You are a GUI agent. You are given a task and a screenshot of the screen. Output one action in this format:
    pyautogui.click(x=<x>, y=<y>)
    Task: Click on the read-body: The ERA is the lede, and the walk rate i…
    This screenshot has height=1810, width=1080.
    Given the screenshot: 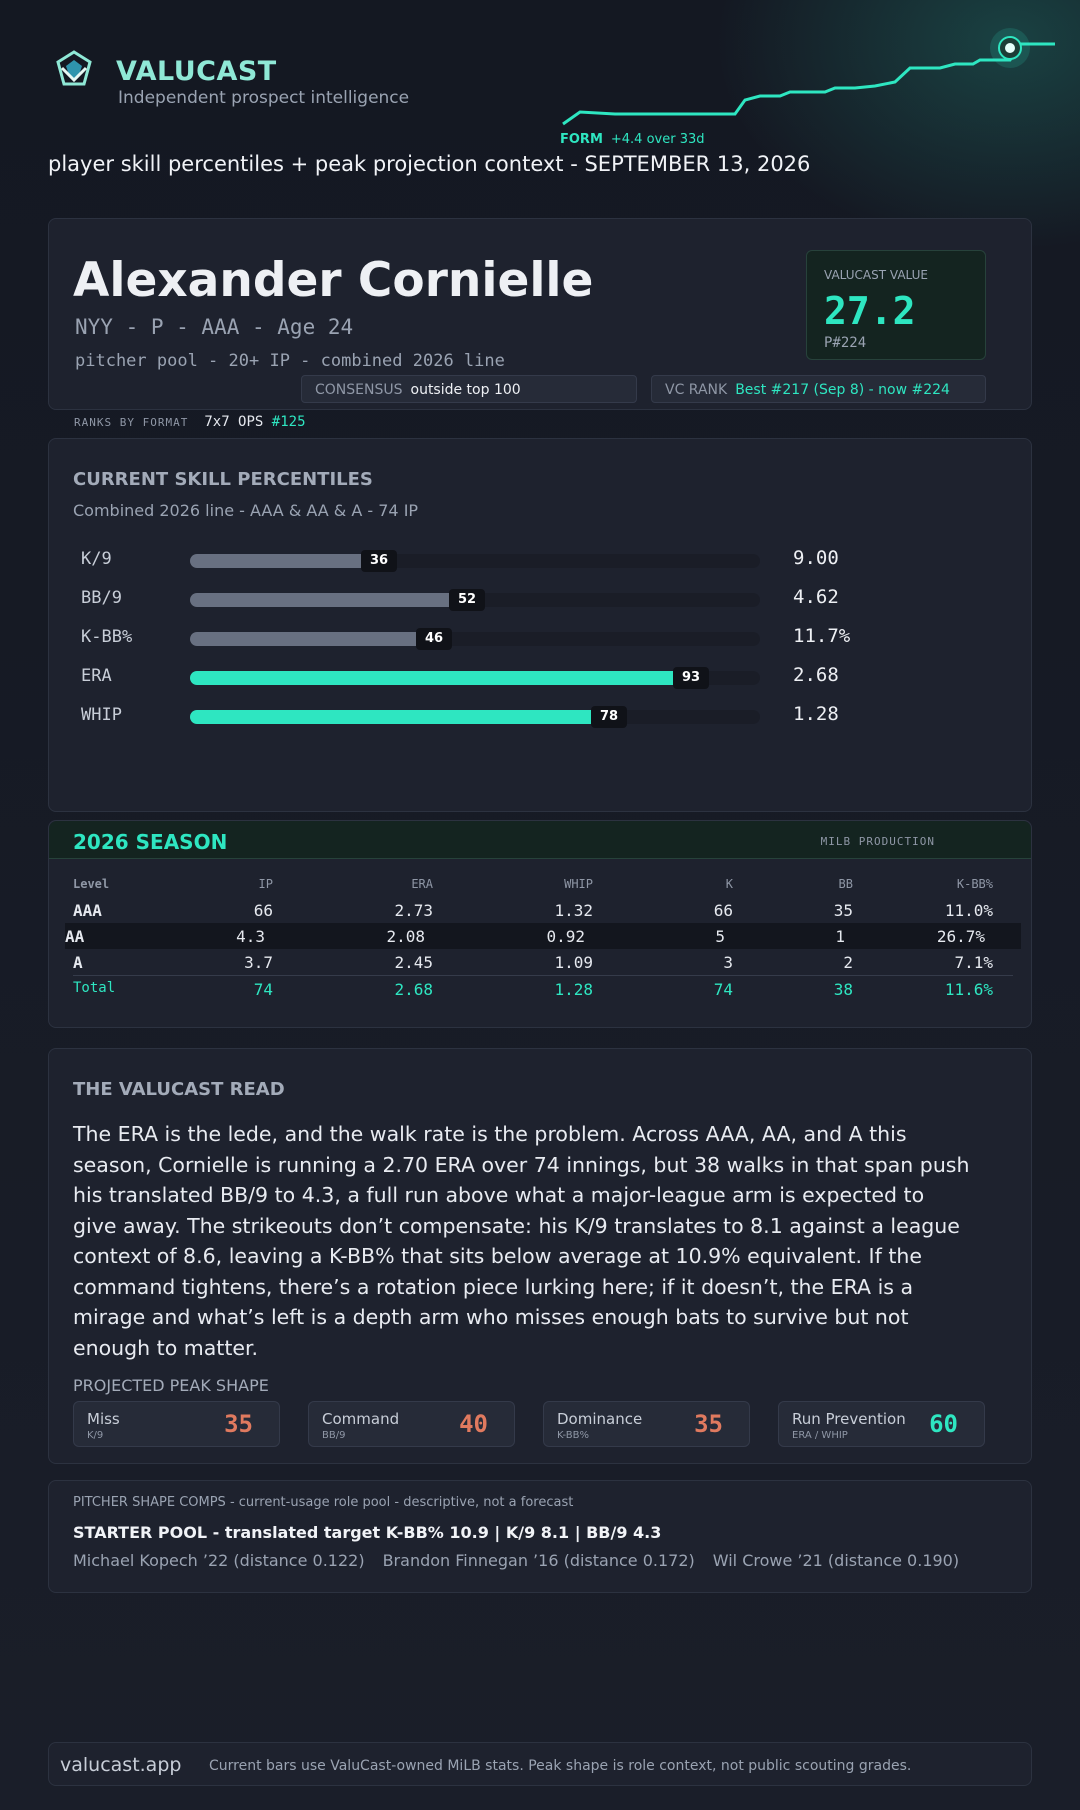 What is the action you would take?
    pyautogui.click(x=521, y=1241)
    